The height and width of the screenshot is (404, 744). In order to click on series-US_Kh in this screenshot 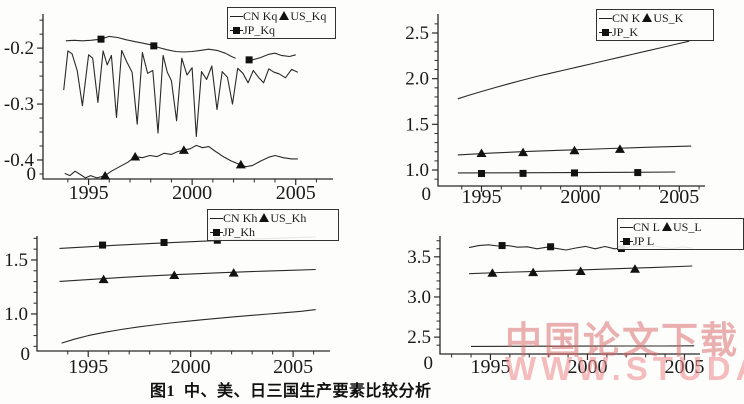, I will do `click(187, 275)`.